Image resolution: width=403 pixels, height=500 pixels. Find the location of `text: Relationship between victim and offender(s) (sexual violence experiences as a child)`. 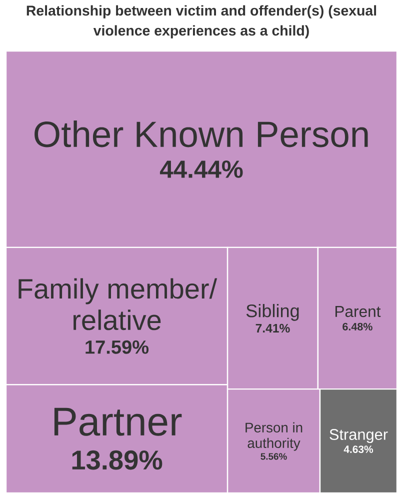

text: Relationship between victim and offender(s) (sexual violence experiences as a child) is located at coordinates (201, 21).